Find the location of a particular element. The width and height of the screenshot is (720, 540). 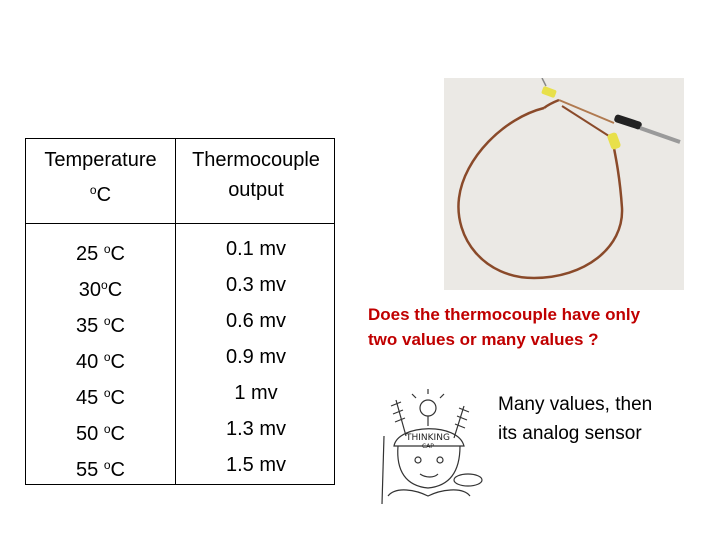

temperature-value: 30 is located at coordinates (90, 290).